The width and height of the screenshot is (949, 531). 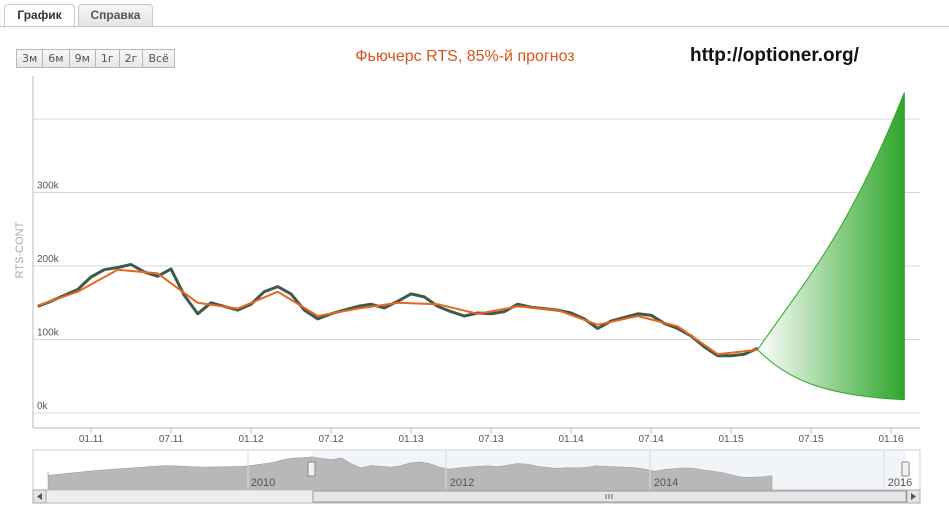 What do you see at coordinates (330, 439) in the screenshot?
I see `x-tick-label: 07.12` at bounding box center [330, 439].